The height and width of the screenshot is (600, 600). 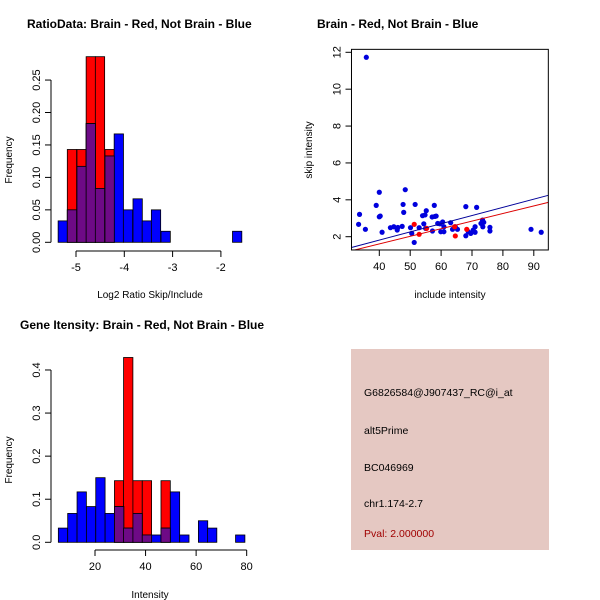 What do you see at coordinates (124, 268) in the screenshot?
I see `x-tick-label: -4` at bounding box center [124, 268].